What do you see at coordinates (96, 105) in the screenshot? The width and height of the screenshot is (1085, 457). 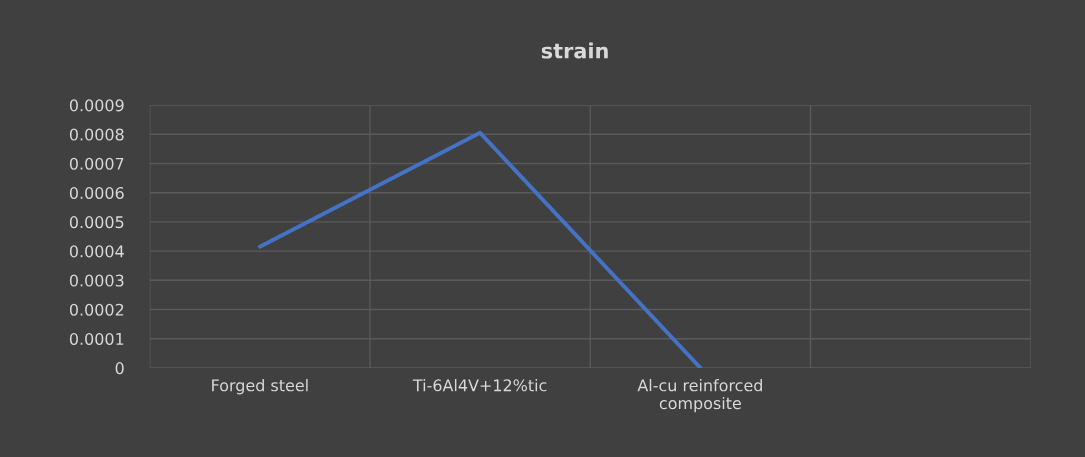 I see `y-tick-label: 0.0009` at bounding box center [96, 105].